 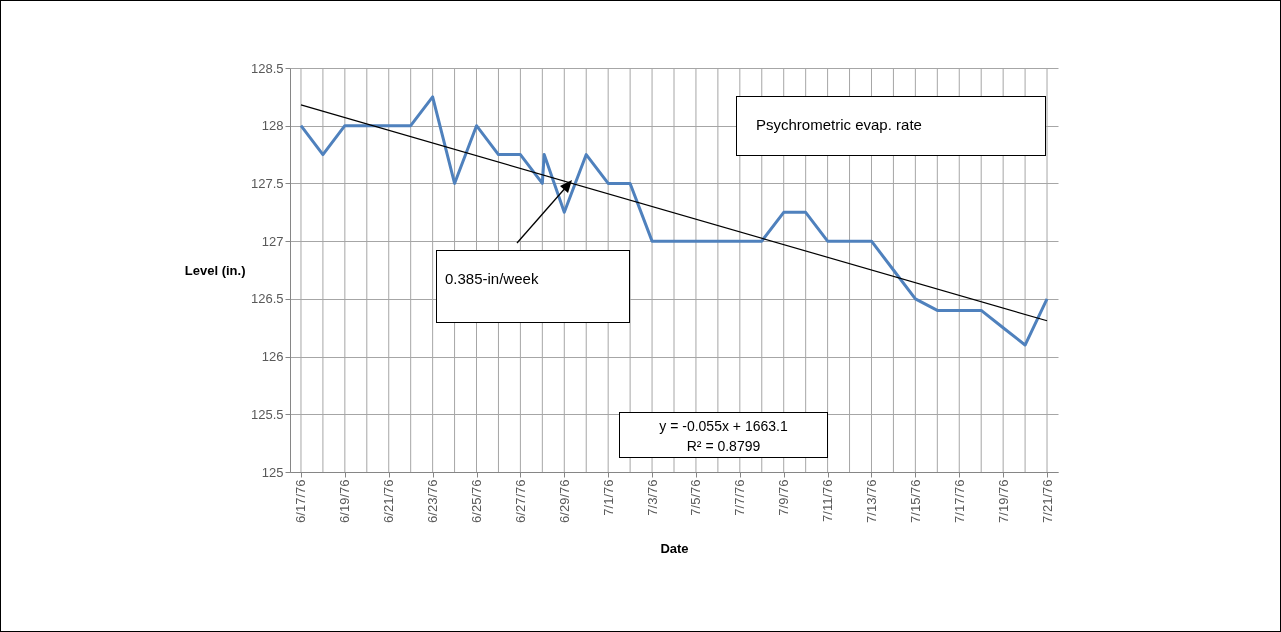 What do you see at coordinates (871, 501) in the screenshot?
I see `x-tick-label: 7/13/76` at bounding box center [871, 501].